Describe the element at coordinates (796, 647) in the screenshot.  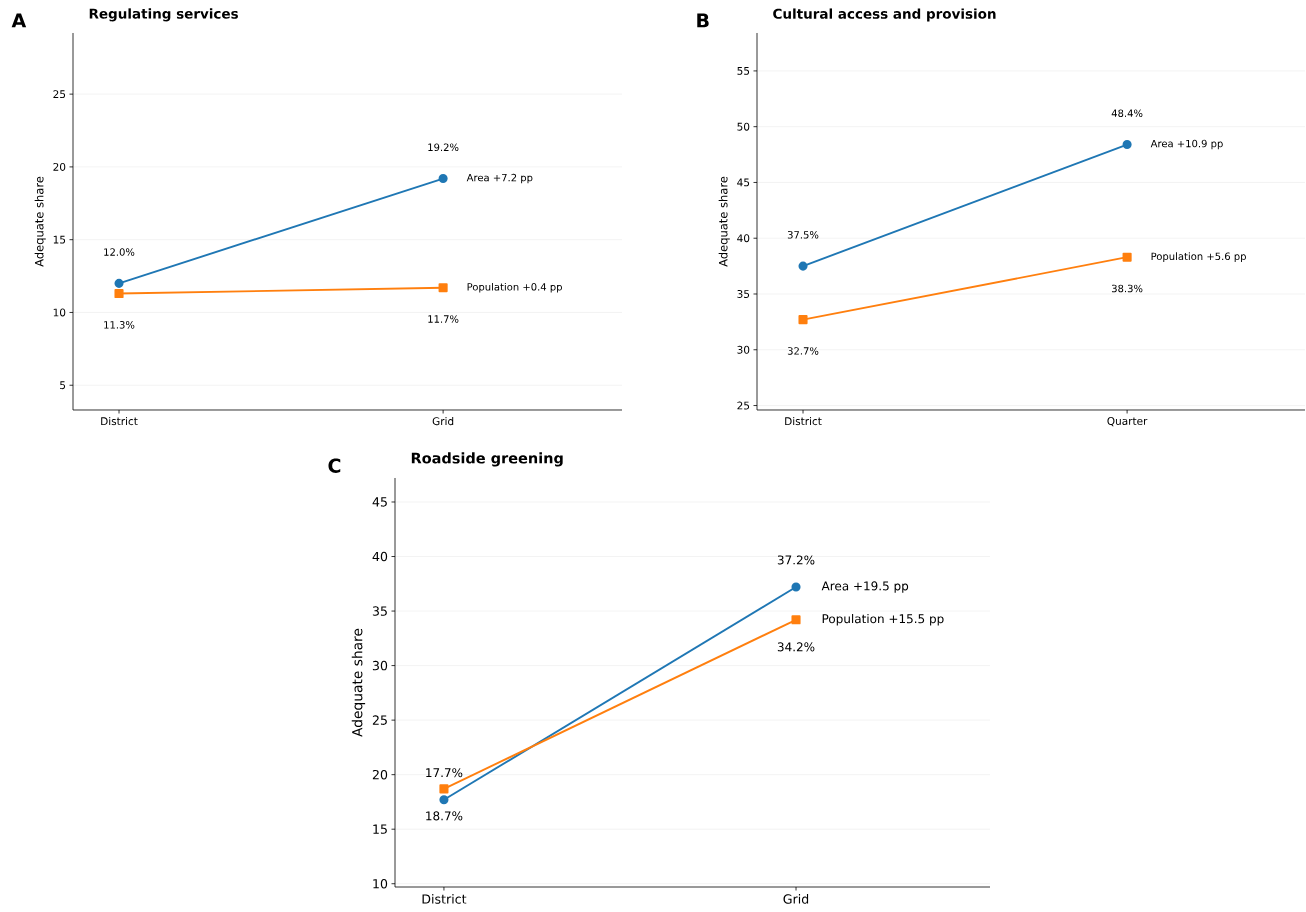
I see `data-label: 34.2%` at that location.